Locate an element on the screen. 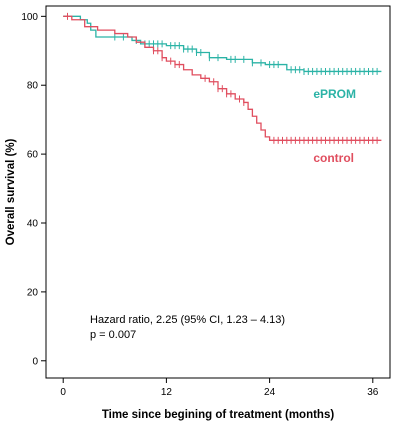  series-label-eprom: ePROM is located at coordinates (334, 94).